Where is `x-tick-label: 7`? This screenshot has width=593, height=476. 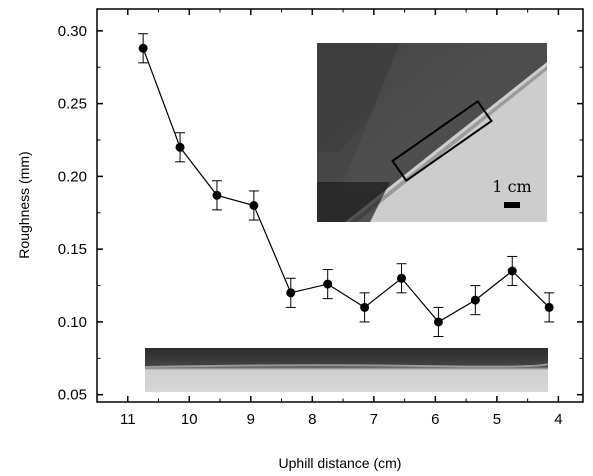
x-tick-label: 7 is located at coordinates (374, 419).